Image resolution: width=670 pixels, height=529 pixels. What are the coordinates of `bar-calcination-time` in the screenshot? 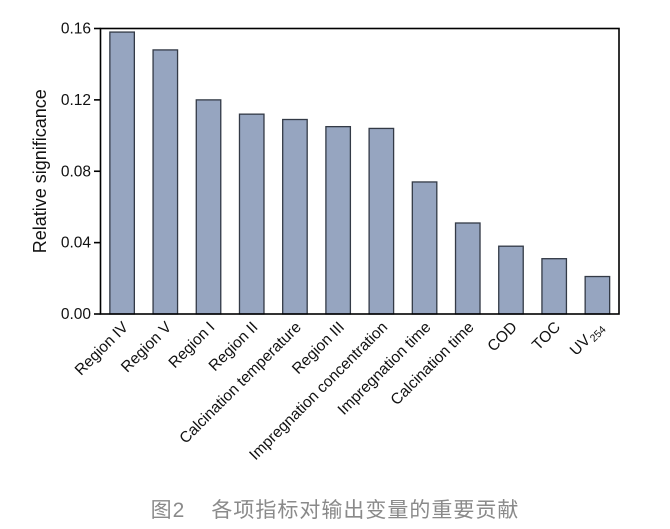 It's located at (467, 268).